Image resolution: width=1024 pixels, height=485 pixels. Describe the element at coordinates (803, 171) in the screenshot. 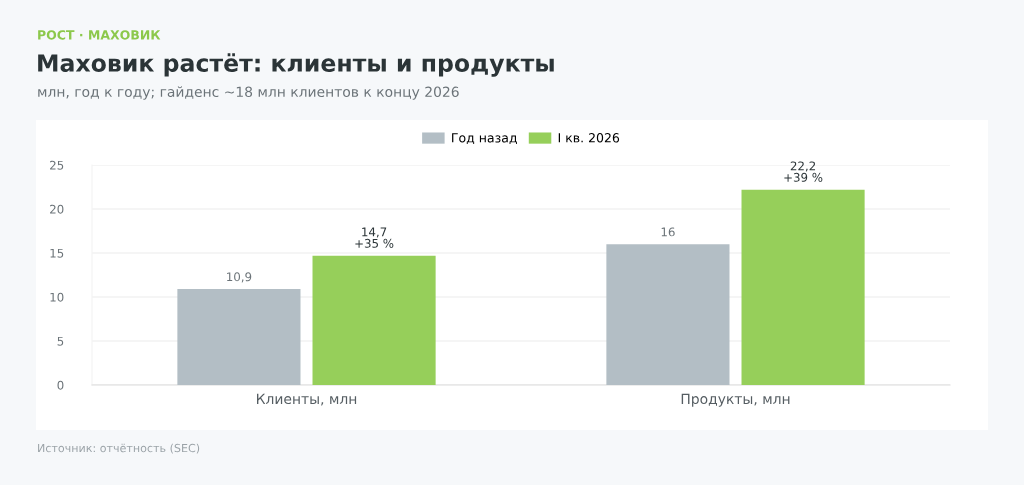

I see `data-label: 22,2 +39 %` at that location.